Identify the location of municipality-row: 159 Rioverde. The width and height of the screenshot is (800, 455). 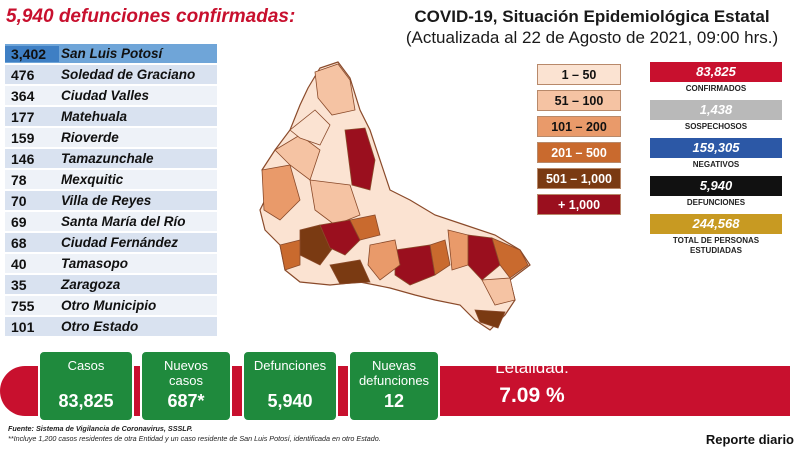
(111, 137).